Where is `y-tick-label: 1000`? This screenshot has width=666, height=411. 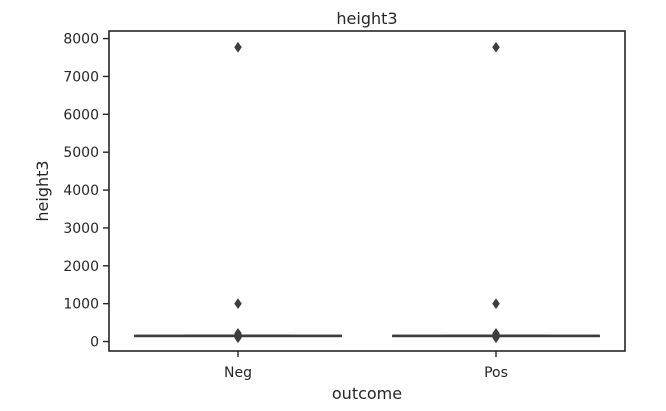 y-tick-label: 1000 is located at coordinates (81, 305).